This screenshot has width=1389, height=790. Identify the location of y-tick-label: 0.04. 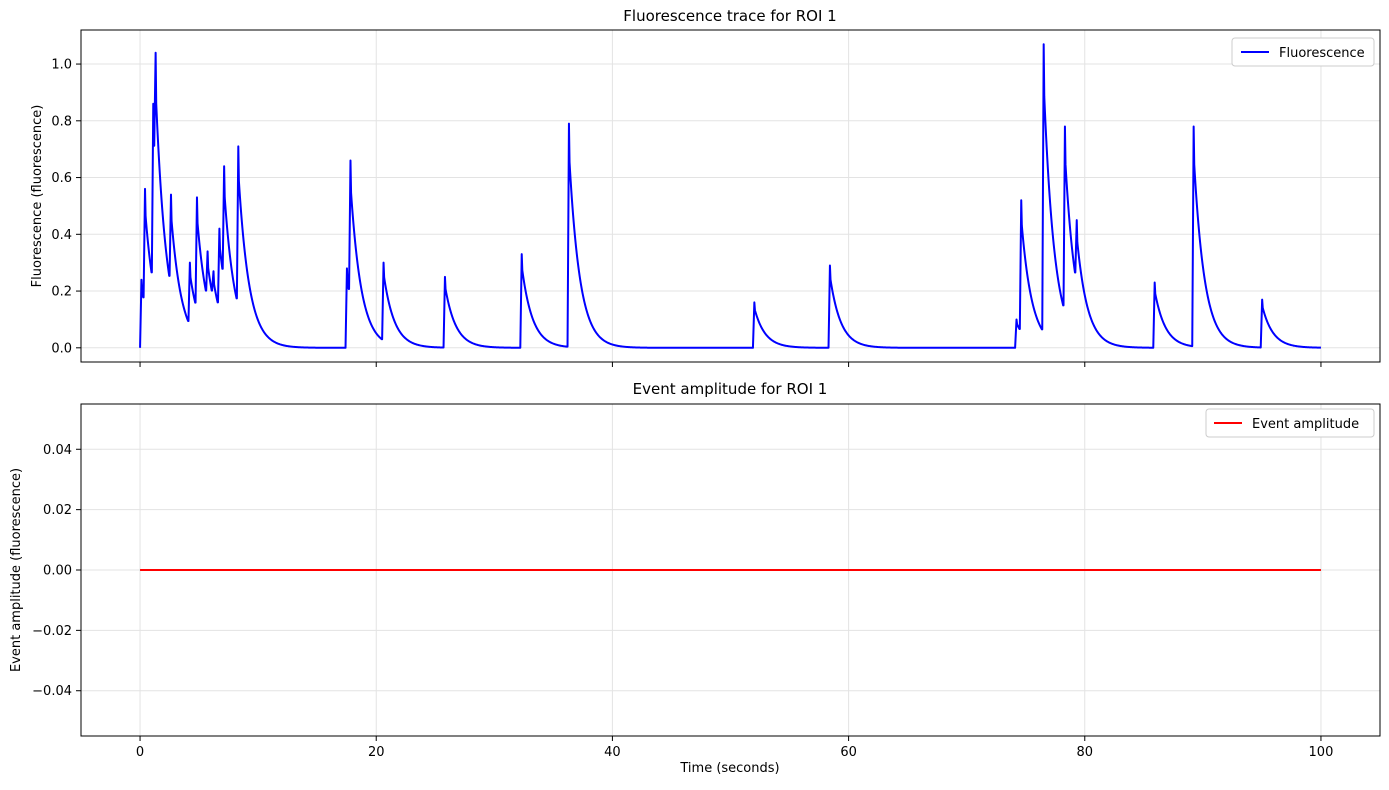
(57, 450).